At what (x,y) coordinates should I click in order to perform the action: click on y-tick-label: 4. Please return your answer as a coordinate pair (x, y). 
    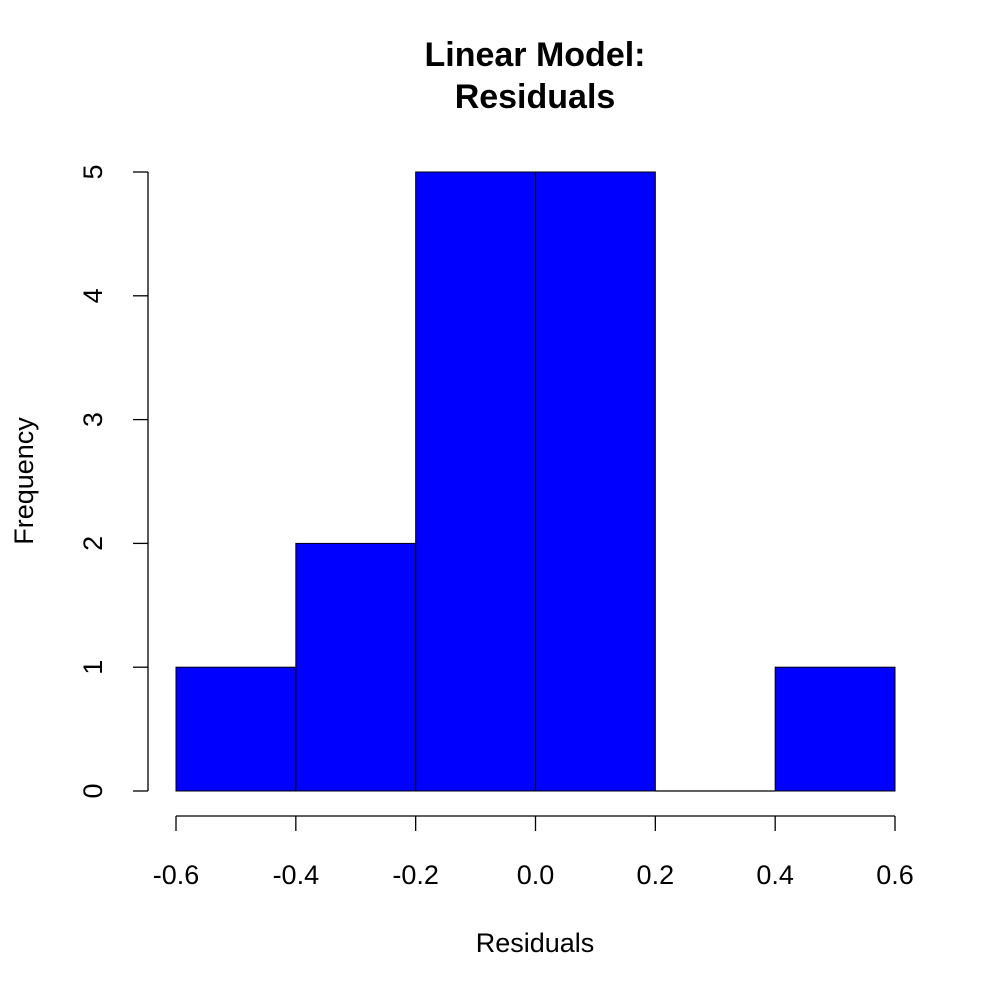
    Looking at the image, I should click on (93, 295).